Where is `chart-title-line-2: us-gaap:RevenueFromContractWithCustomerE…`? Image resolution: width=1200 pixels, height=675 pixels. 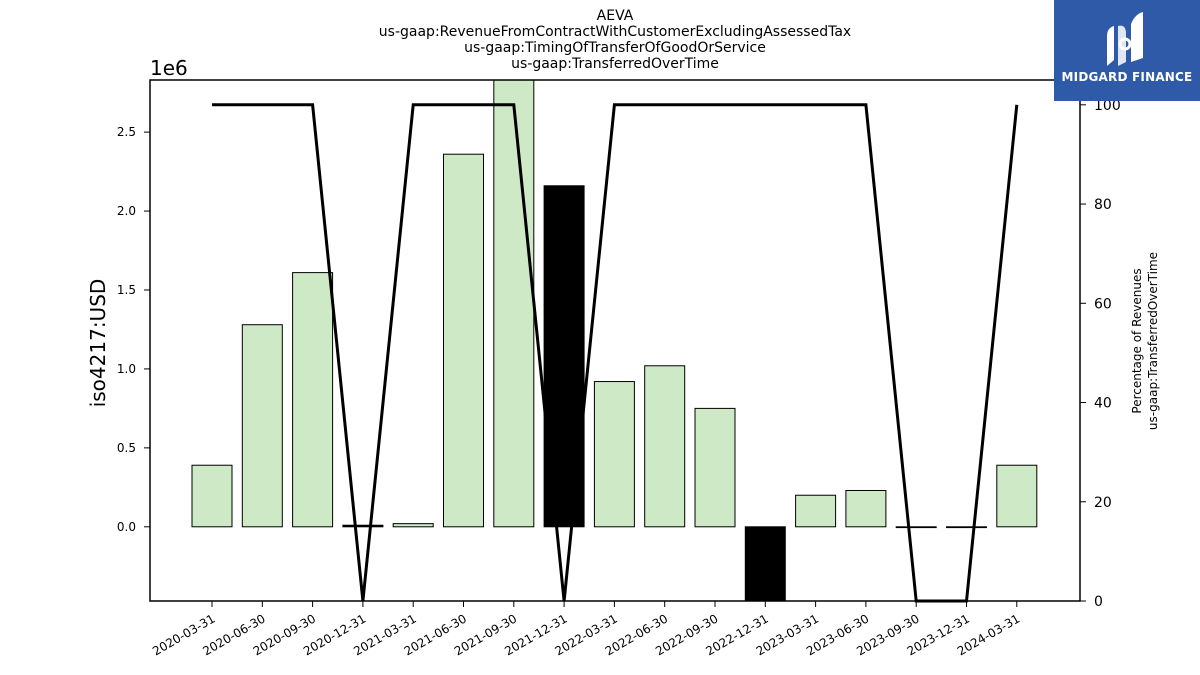 chart-title-line-2: us-gaap:RevenueFromContractWithCustomerE… is located at coordinates (615, 32).